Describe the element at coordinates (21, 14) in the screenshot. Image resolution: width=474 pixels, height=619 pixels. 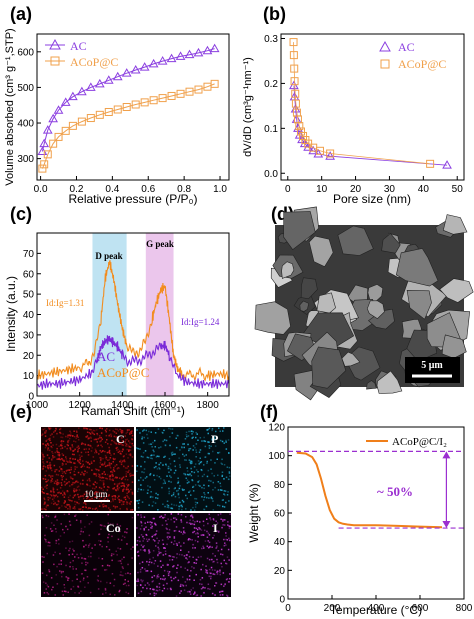
I see `panel-label-a: (a)` at that location.